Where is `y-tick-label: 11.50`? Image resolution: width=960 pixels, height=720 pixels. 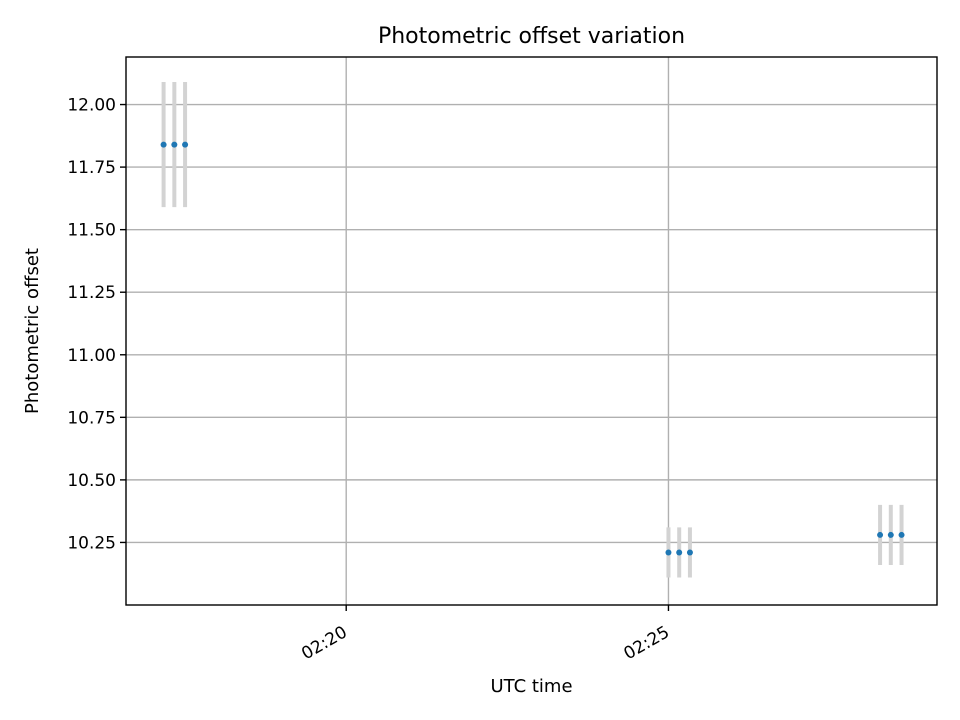 y-tick-label: 11.50 is located at coordinates (91, 231).